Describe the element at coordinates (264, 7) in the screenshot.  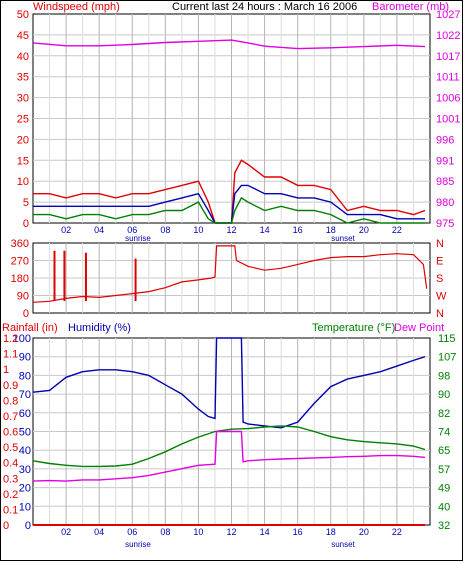
I see `chart-title: Current last 24 hours : March 16 2006` at that location.